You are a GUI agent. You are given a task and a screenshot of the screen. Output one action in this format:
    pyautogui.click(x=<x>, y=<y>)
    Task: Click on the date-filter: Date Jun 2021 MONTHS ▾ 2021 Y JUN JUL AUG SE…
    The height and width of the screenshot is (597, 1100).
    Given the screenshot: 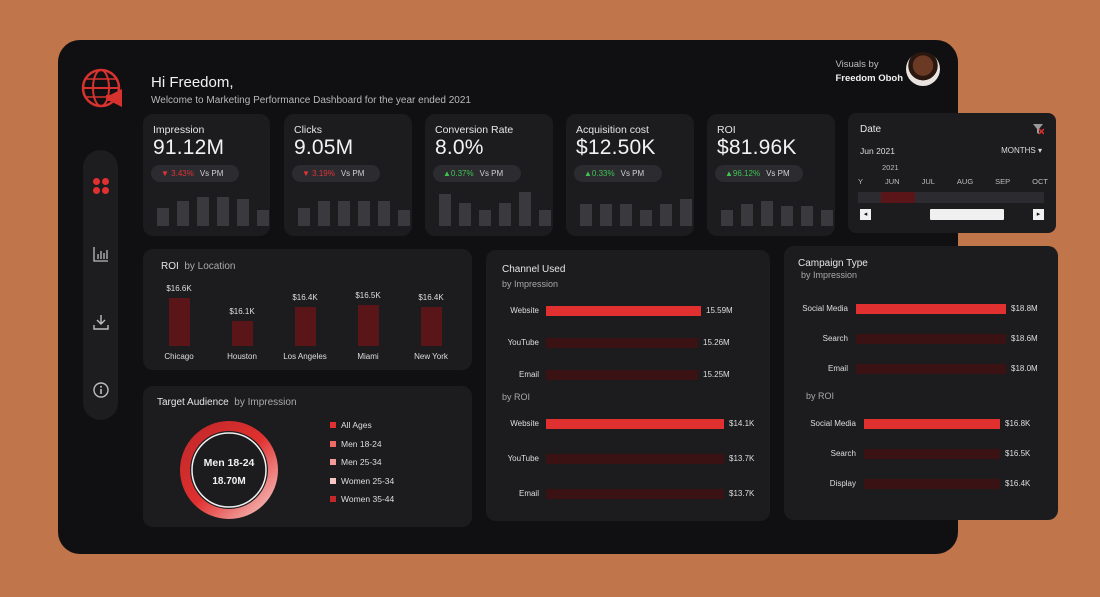 What is the action you would take?
    pyautogui.click(x=952, y=173)
    